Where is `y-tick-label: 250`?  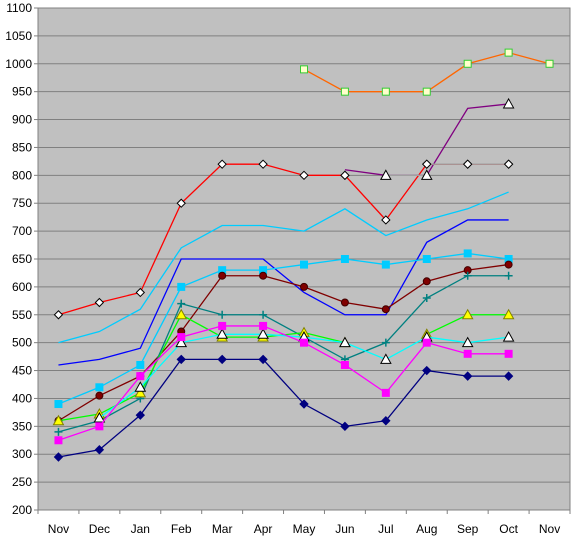
y-tick-label: 250 is located at coordinates (22, 482).